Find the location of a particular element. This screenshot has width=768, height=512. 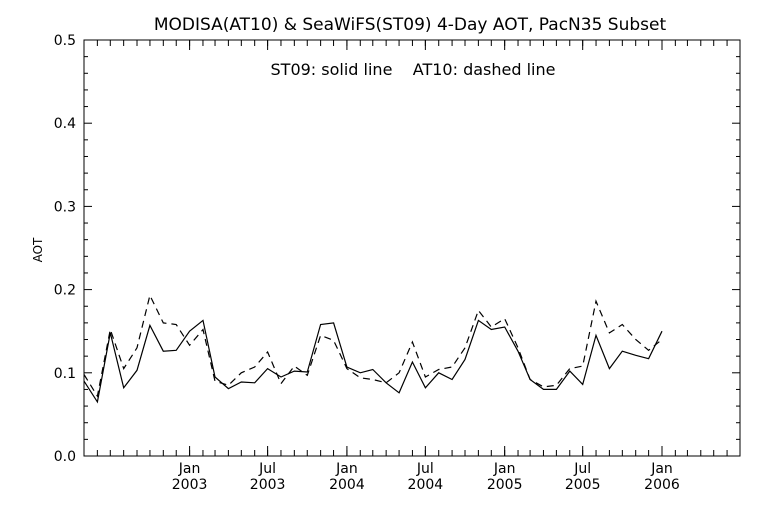

y-tick-label: 0.1 is located at coordinates (65, 374).